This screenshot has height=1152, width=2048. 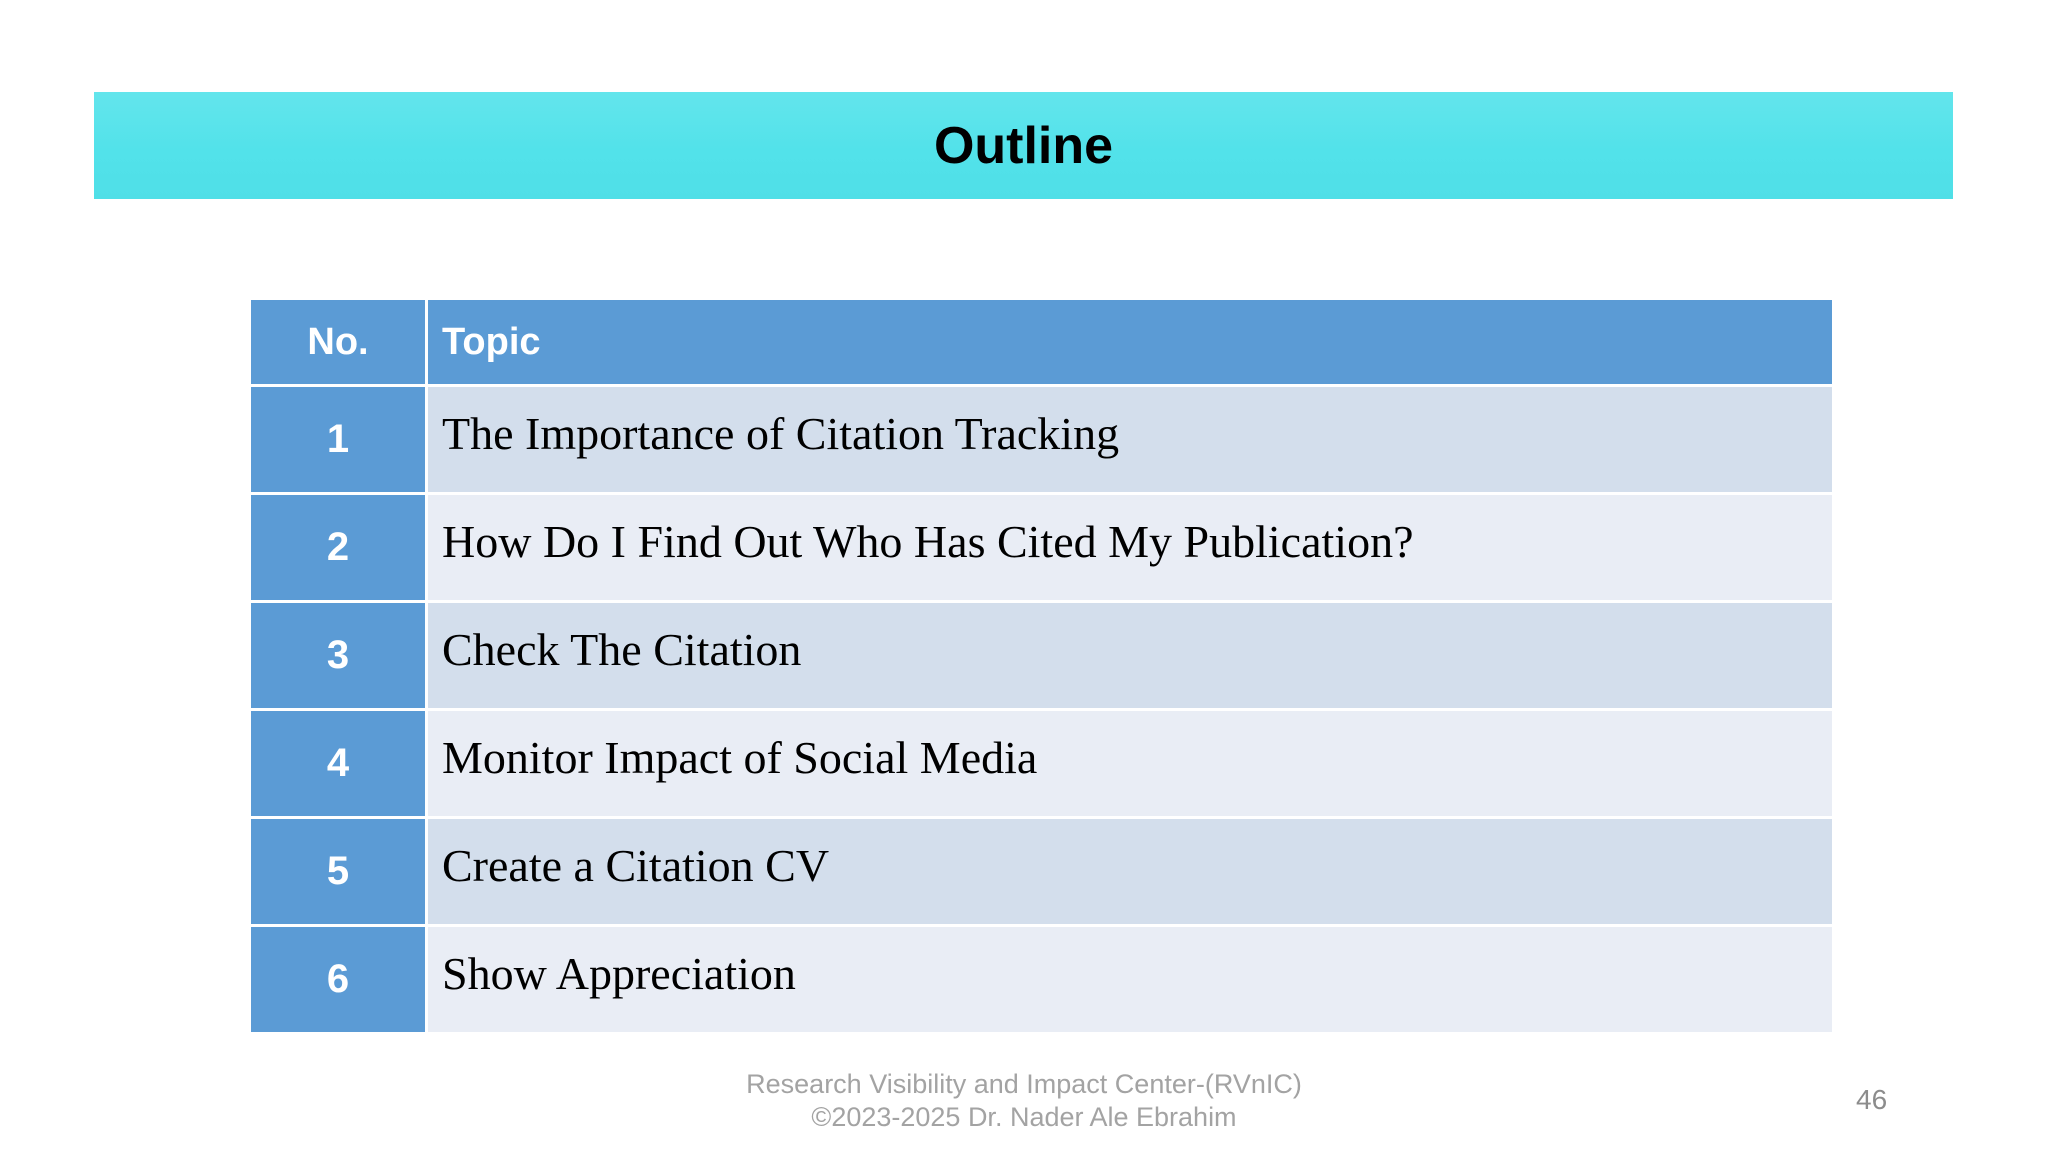 I want to click on slide-title: Outline, so click(x=1023, y=145).